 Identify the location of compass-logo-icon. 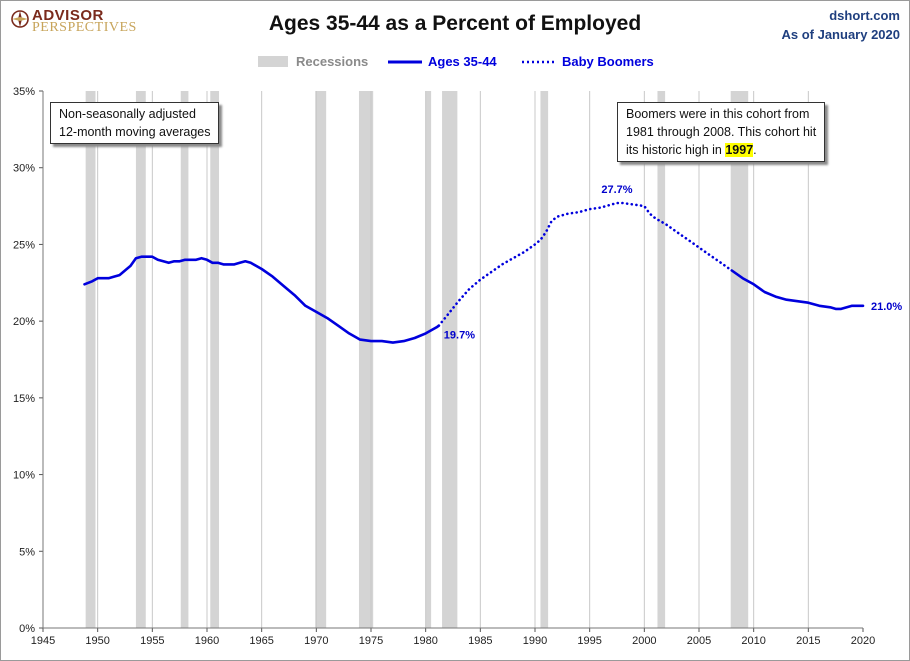
(20, 19).